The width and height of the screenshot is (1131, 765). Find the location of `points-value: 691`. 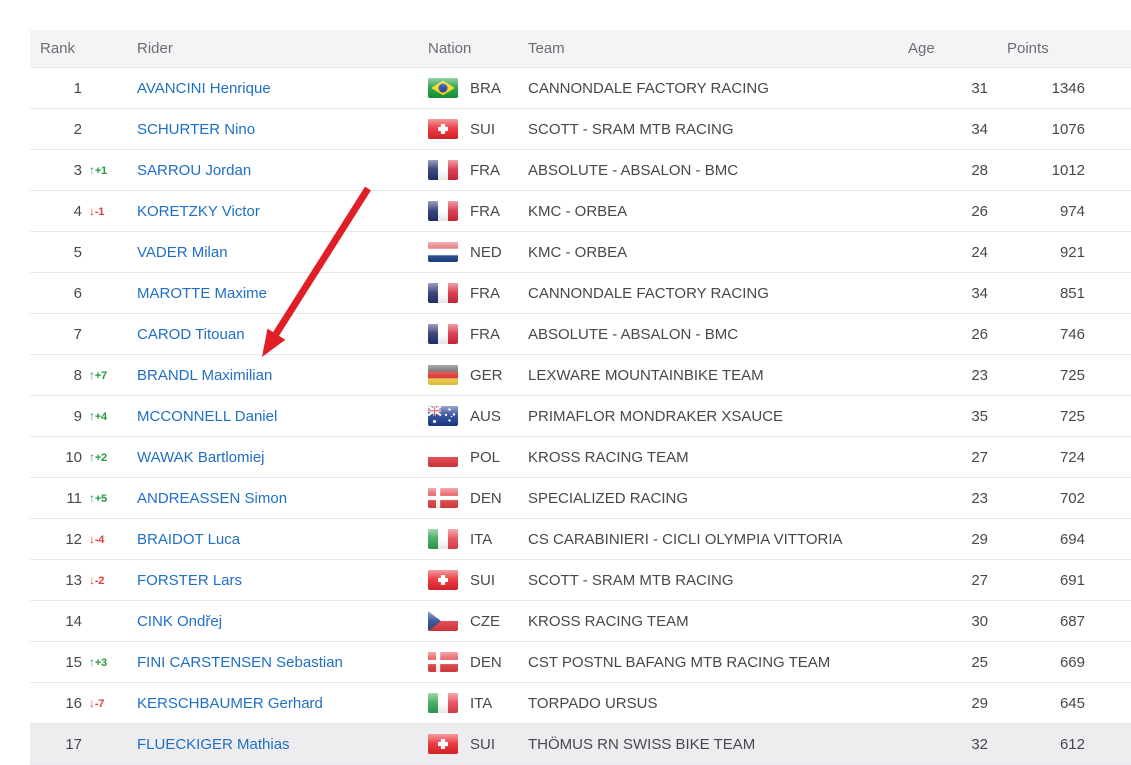

points-value: 691 is located at coordinates (1072, 580).